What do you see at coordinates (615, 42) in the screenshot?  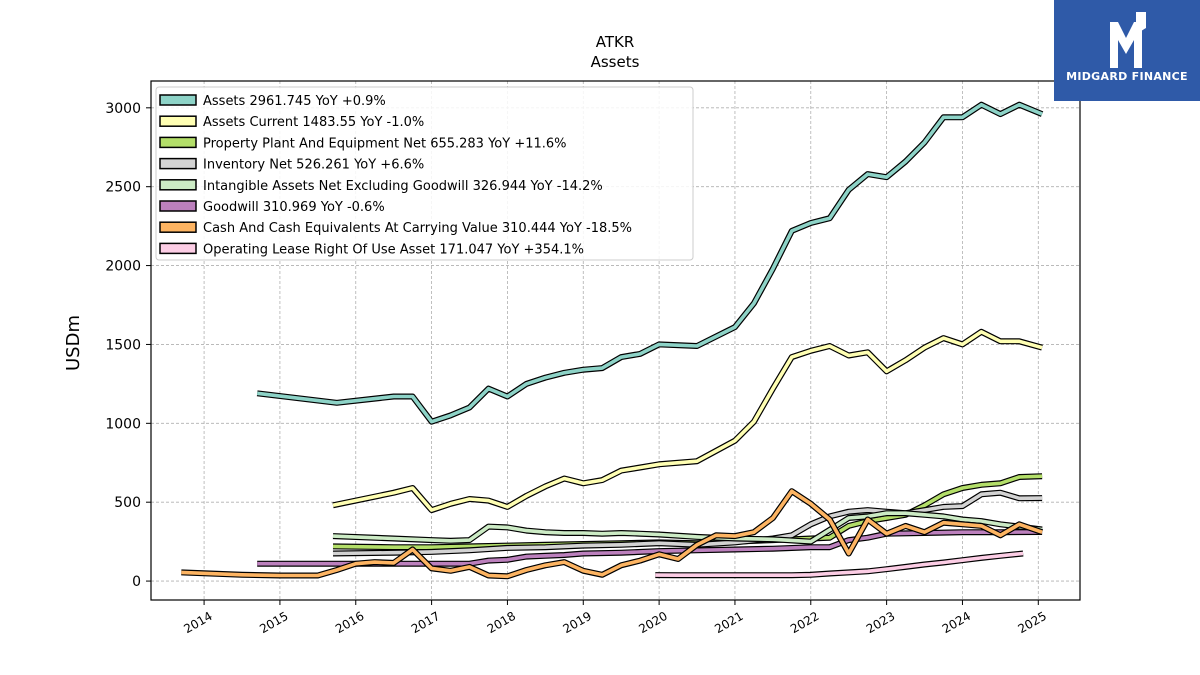 I see `chart-title: ATKR` at bounding box center [615, 42].